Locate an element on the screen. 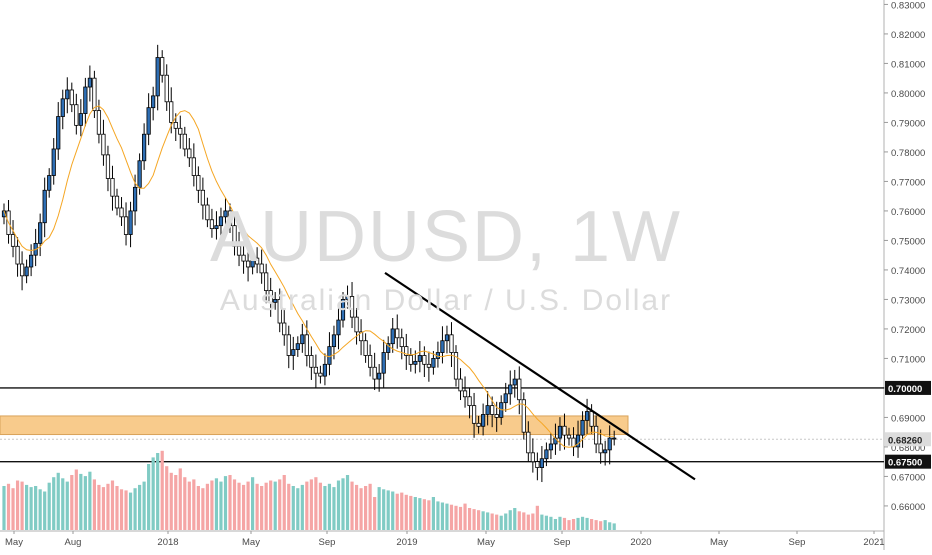  y-tick-label: 0.82000 is located at coordinates (908, 35).